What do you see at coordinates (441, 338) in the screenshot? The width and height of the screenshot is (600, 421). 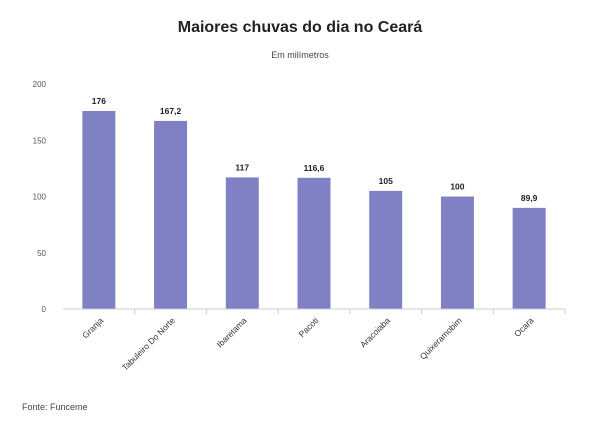 I see `x-tick-label: Quixeramobim` at bounding box center [441, 338].